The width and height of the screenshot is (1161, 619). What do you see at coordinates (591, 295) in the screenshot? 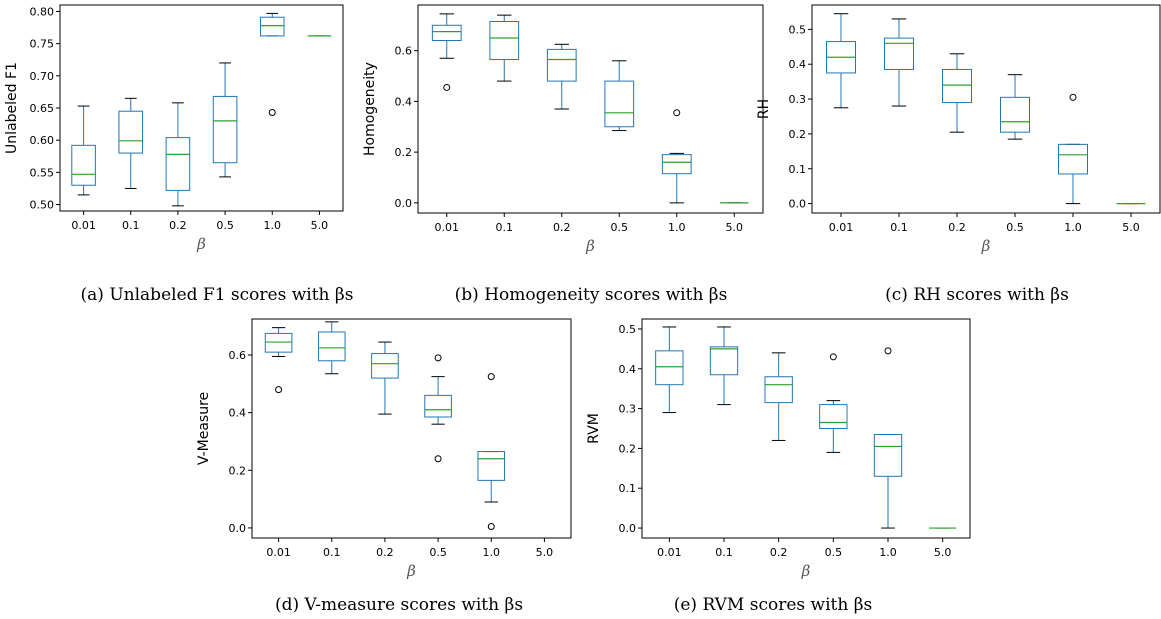
I see `caption-b: (b) Homogeneity scores with βs` at bounding box center [591, 295].